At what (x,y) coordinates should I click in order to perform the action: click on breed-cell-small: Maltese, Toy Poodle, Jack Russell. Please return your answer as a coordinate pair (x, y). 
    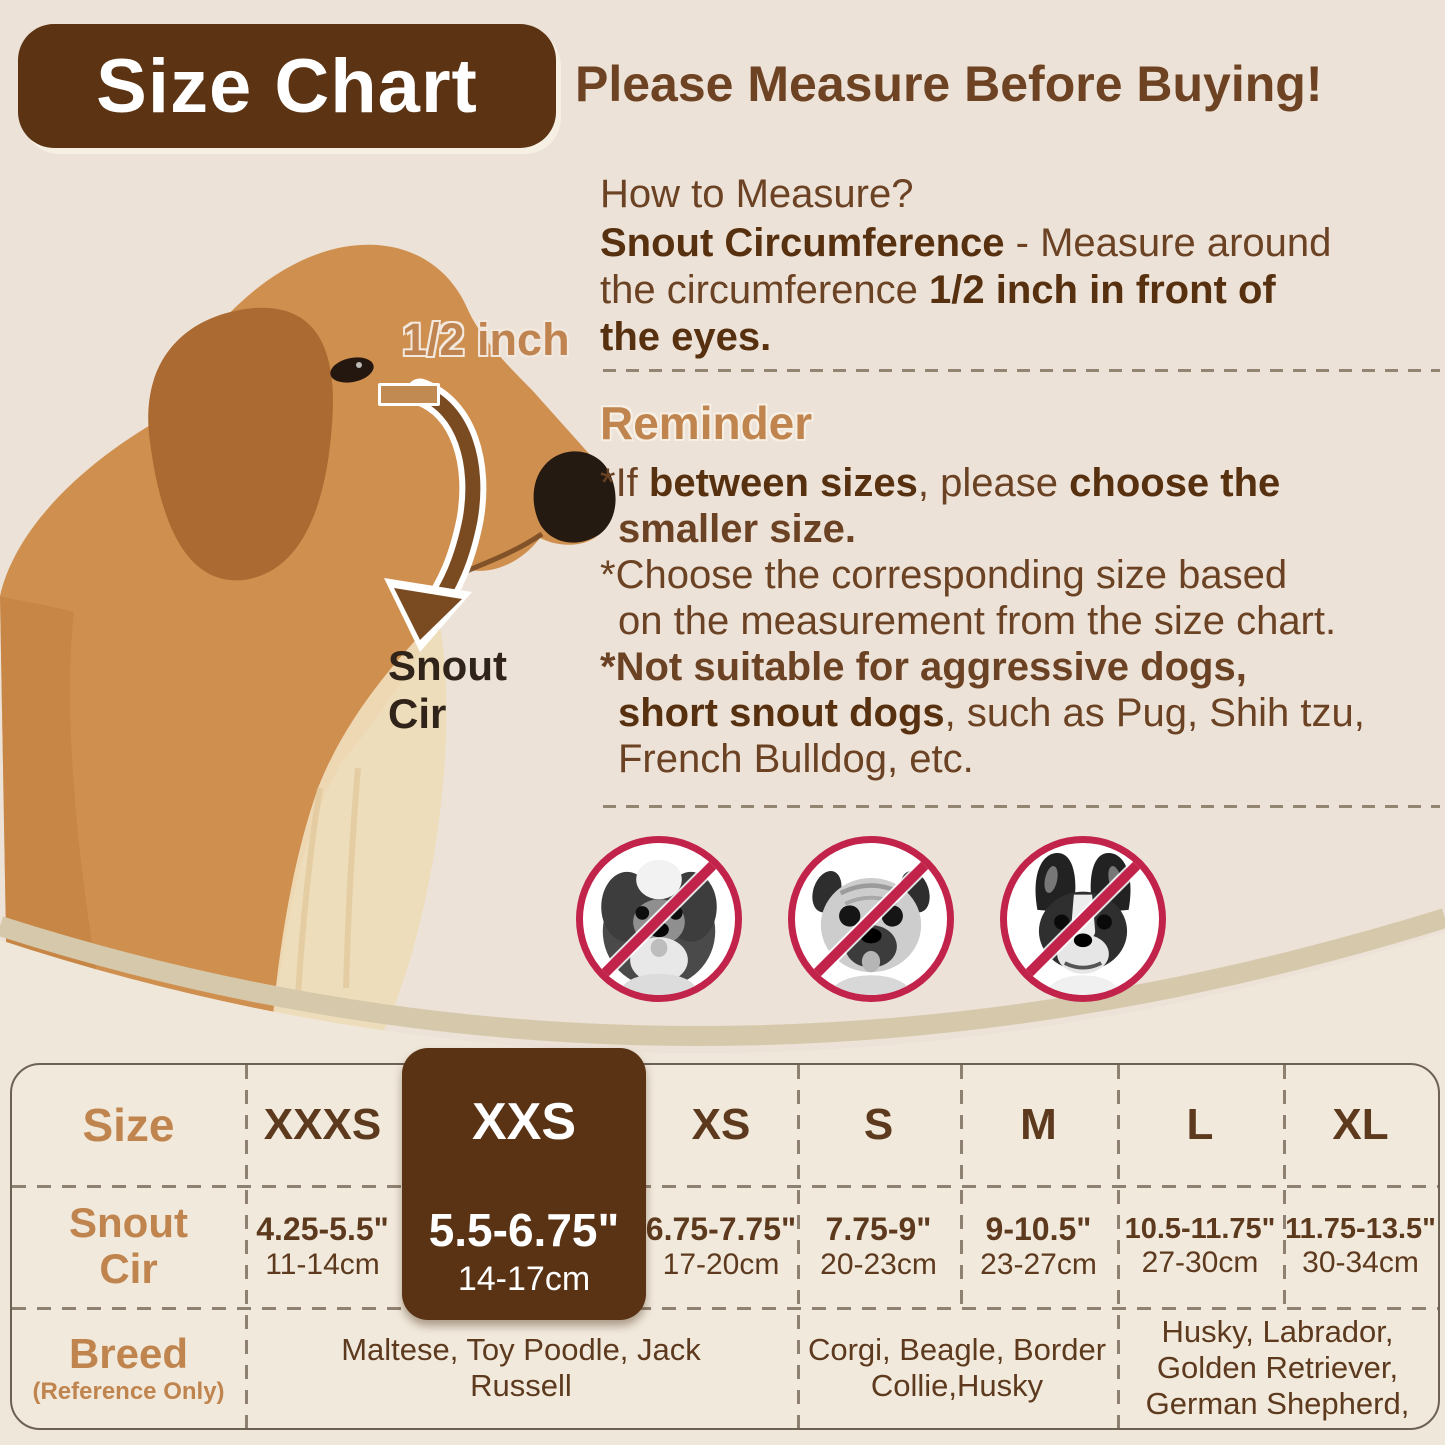
    Looking at the image, I should click on (521, 1367).